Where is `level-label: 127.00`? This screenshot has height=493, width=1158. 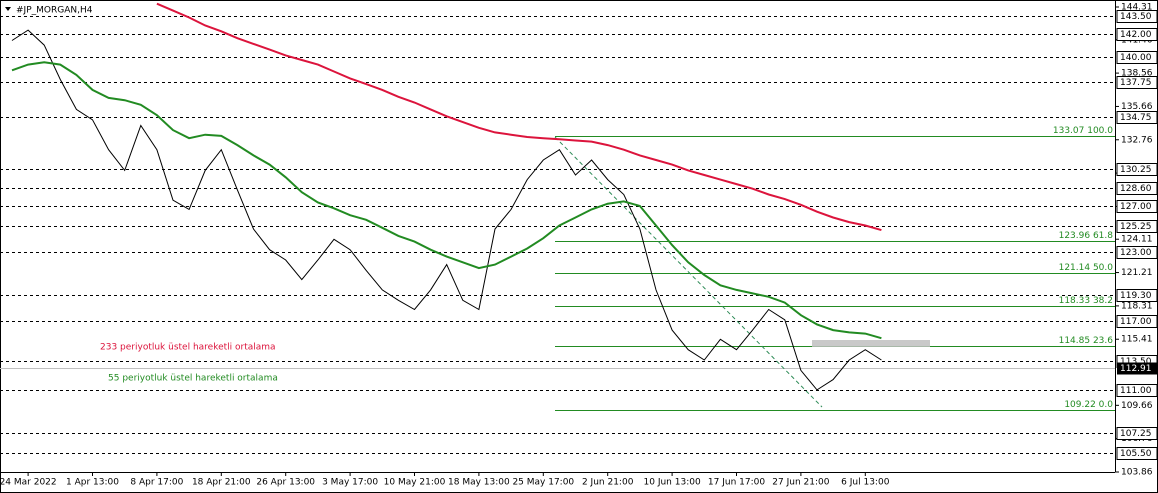
level-label: 127.00 is located at coordinates (1136, 207).